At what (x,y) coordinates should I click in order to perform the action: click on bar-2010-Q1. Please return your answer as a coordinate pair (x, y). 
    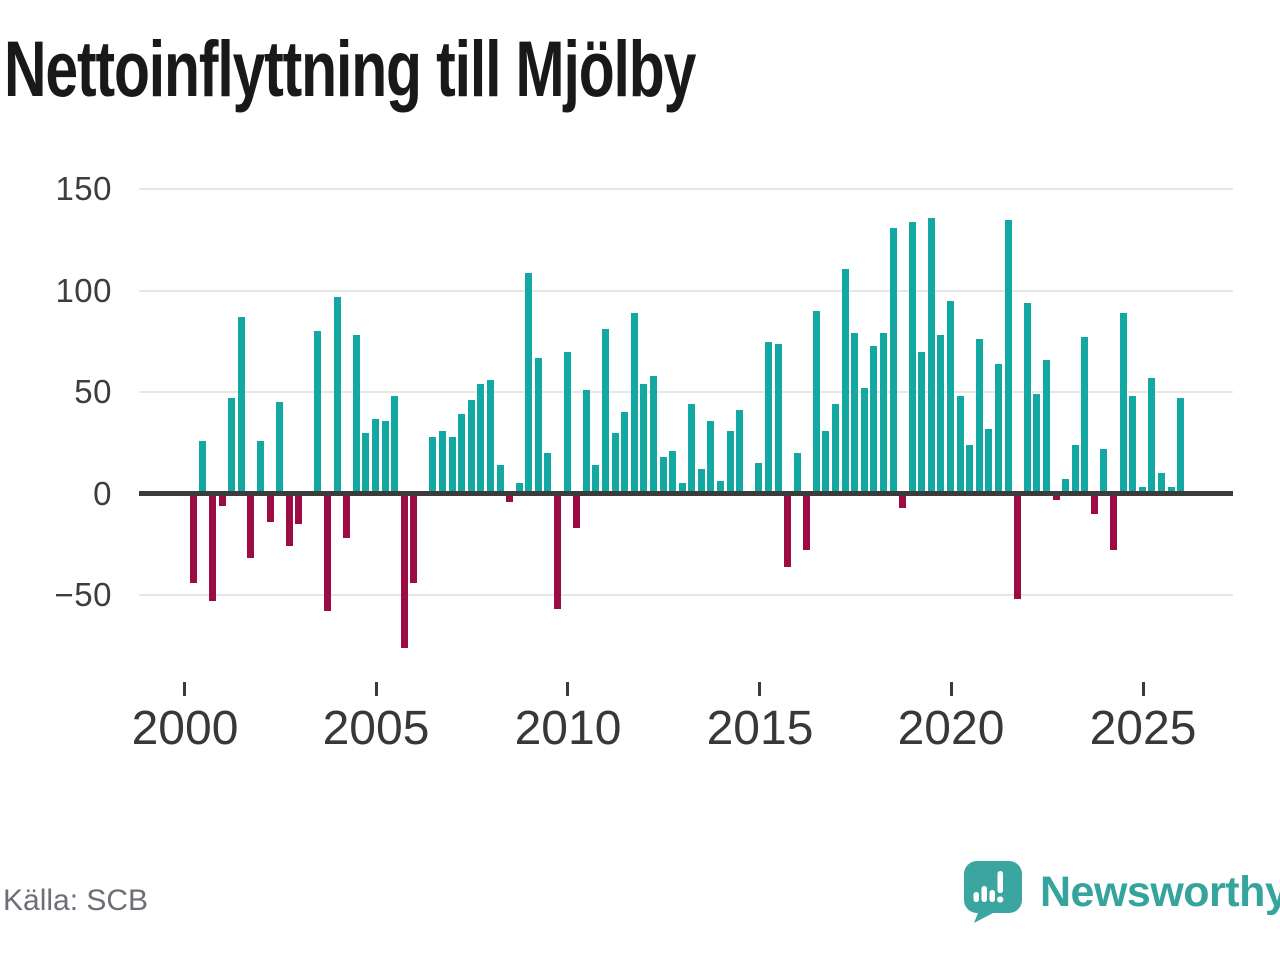
    Looking at the image, I should click on (577, 510).